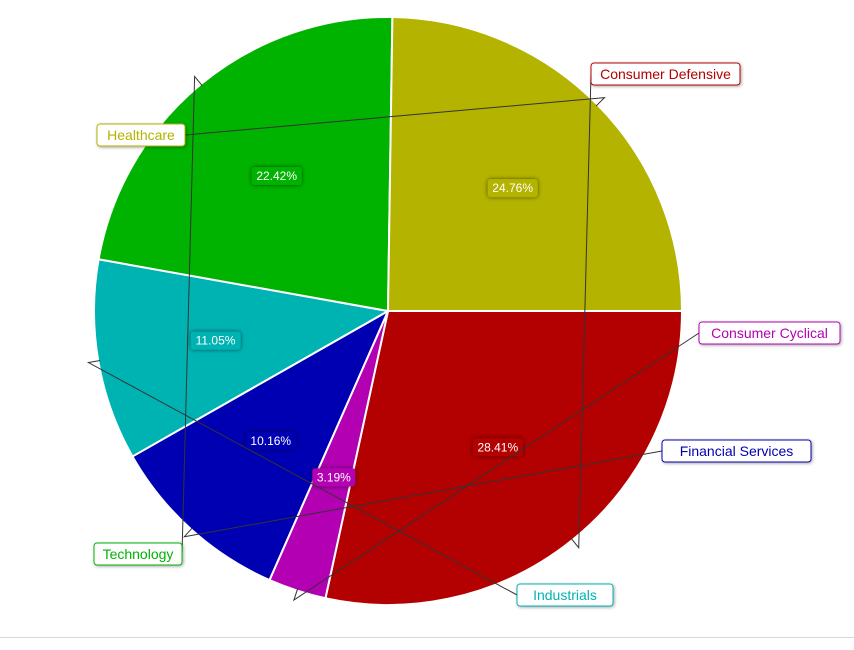 The width and height of the screenshot is (854, 650). I want to click on pie-category-label: Industrials, so click(565, 595).